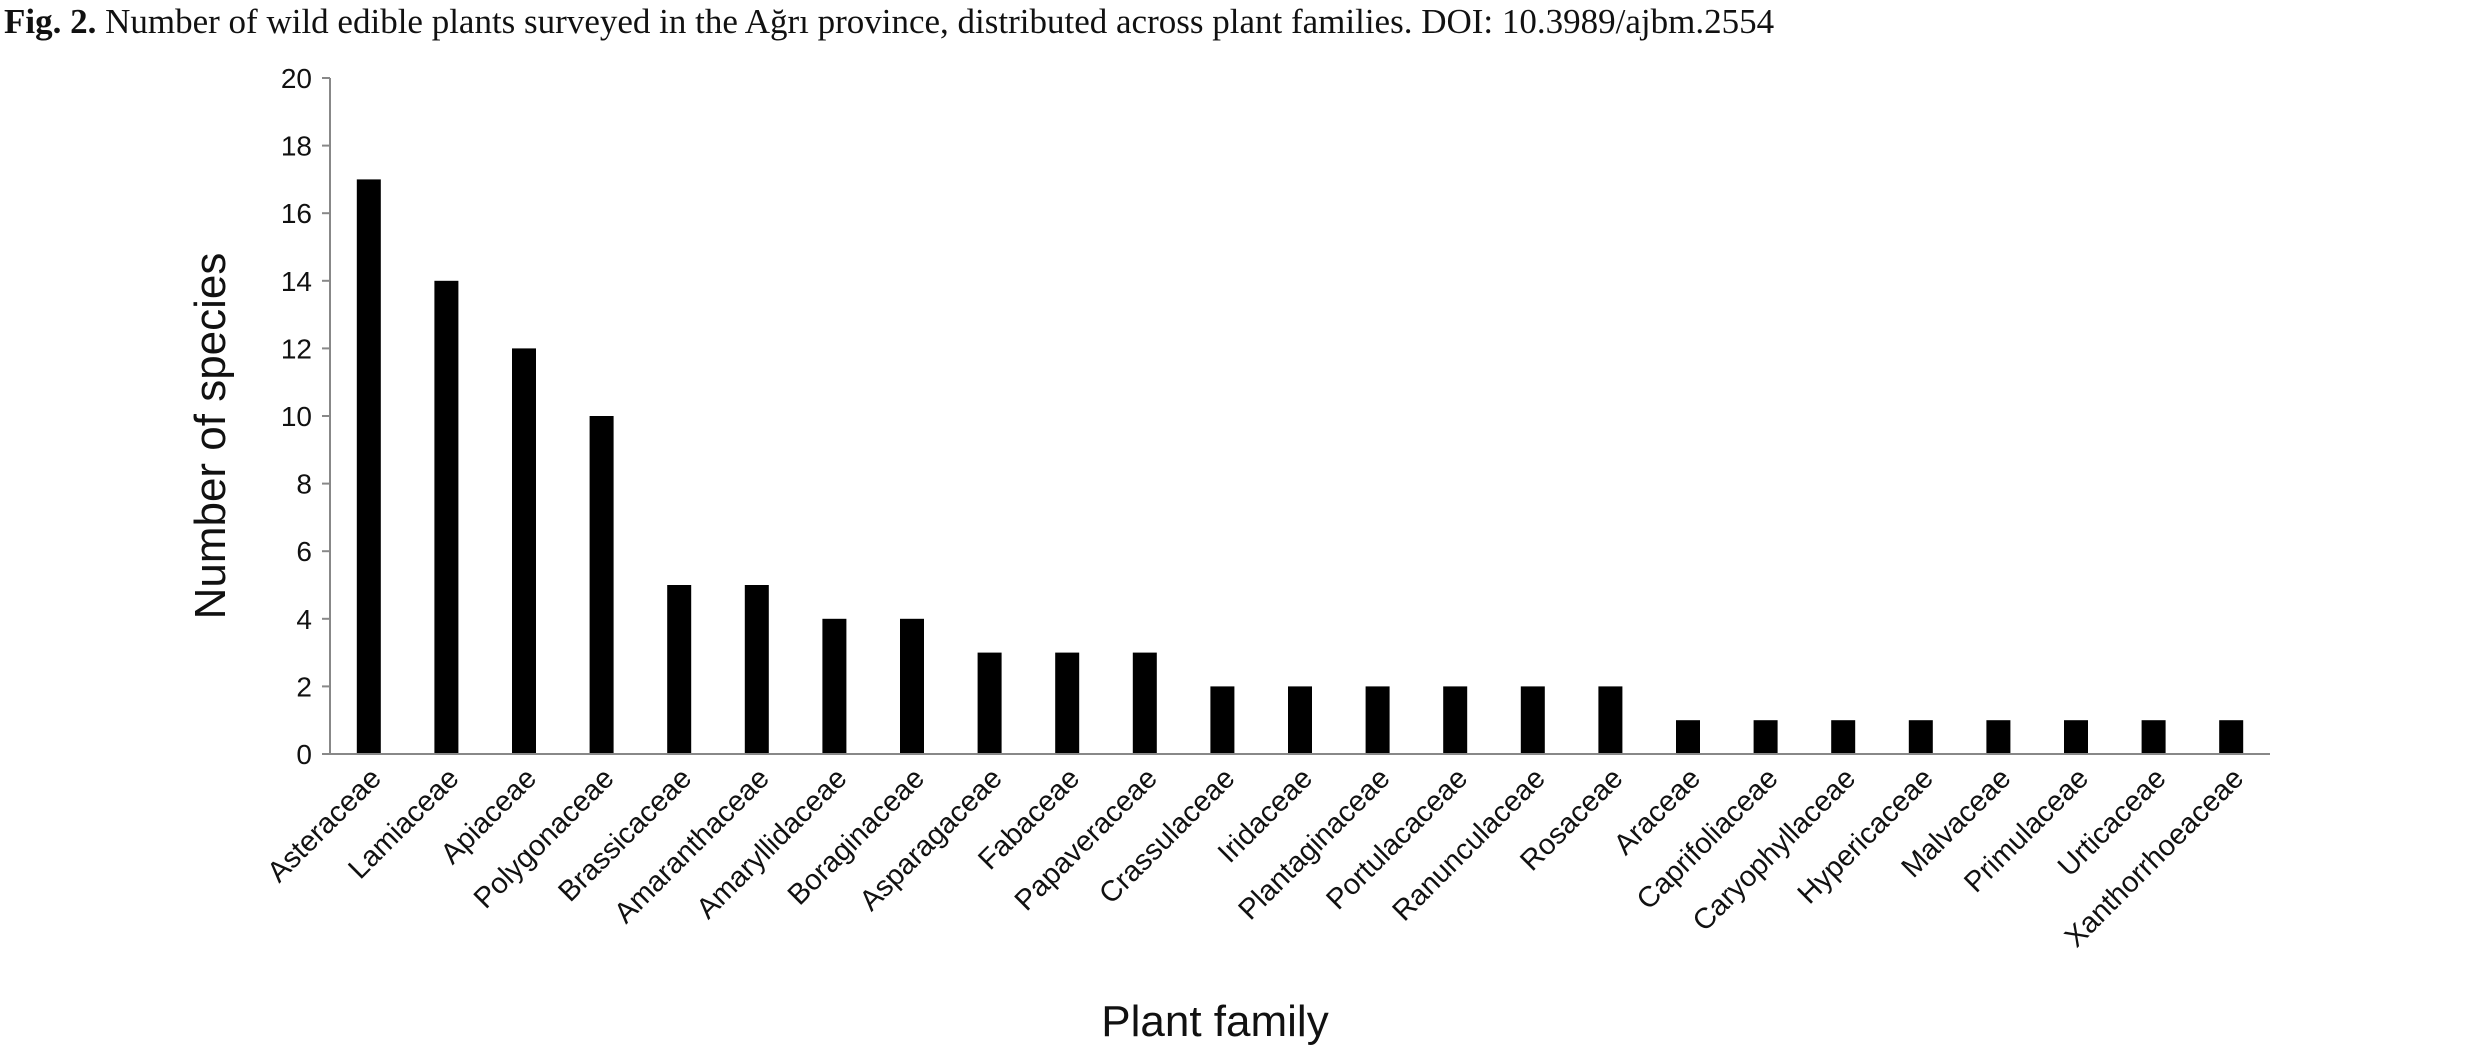 The width and height of the screenshot is (2489, 1046). What do you see at coordinates (912, 686) in the screenshot?
I see `bar-boraginaceae` at bounding box center [912, 686].